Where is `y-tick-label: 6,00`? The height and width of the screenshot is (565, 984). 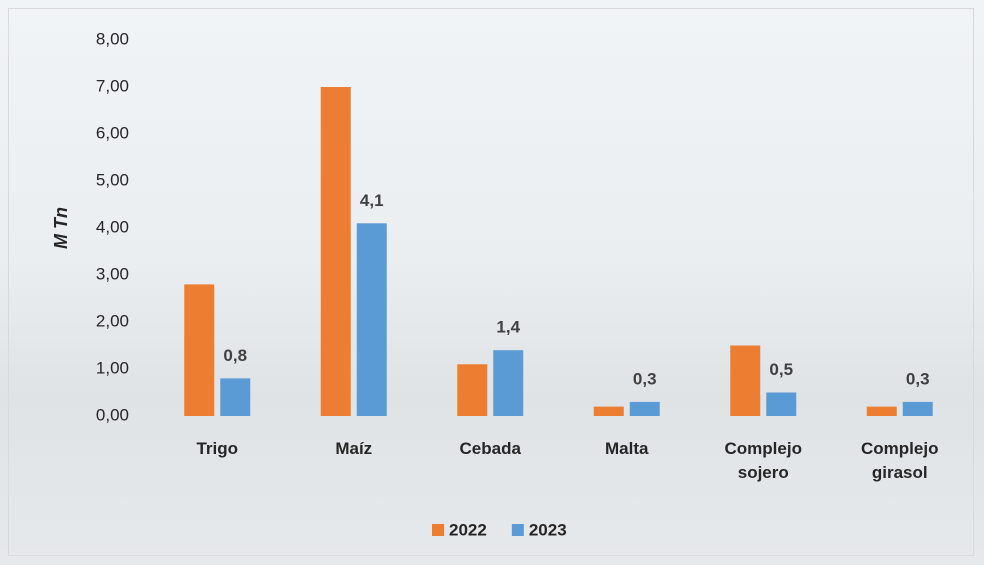
y-tick-label: 6,00 is located at coordinates (112, 132).